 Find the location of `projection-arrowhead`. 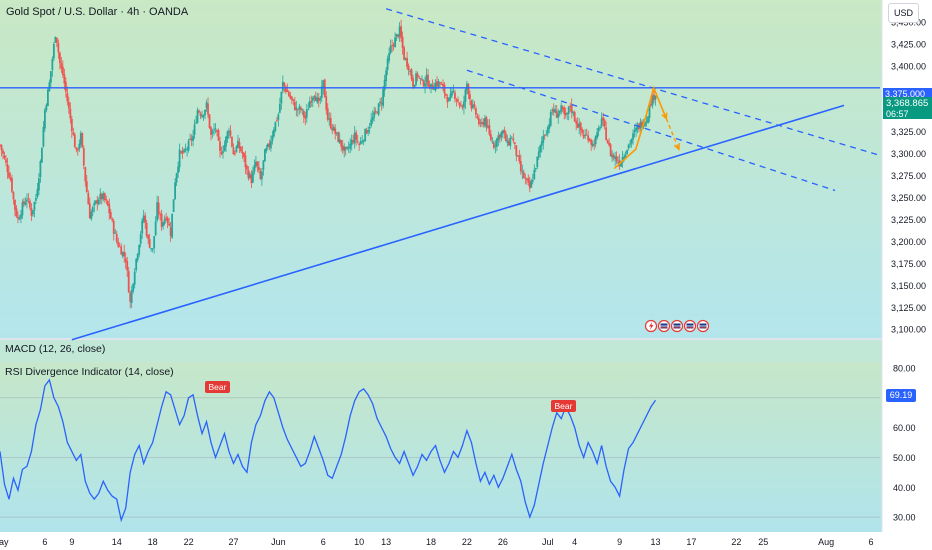

projection-arrowhead is located at coordinates (664, 116).